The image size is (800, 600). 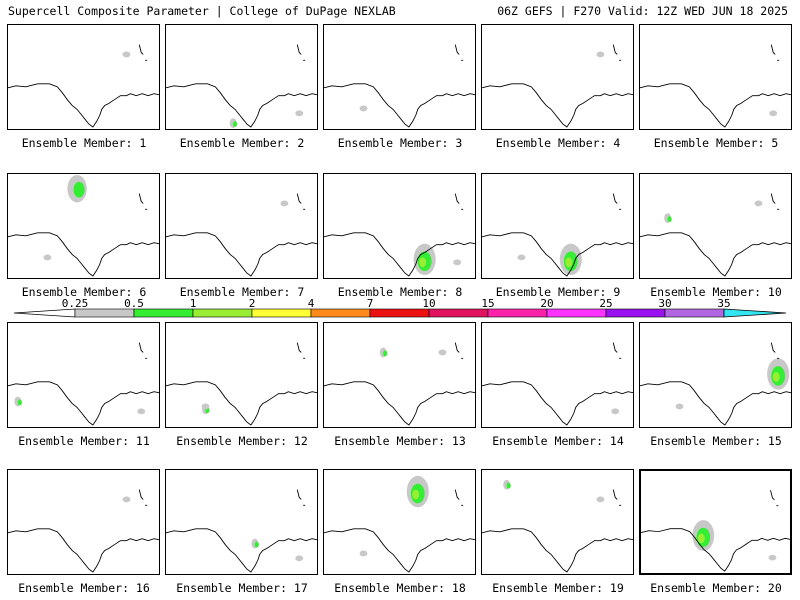 What do you see at coordinates (558, 143) in the screenshot?
I see `member-caption: Ensemble Member: 4` at bounding box center [558, 143].